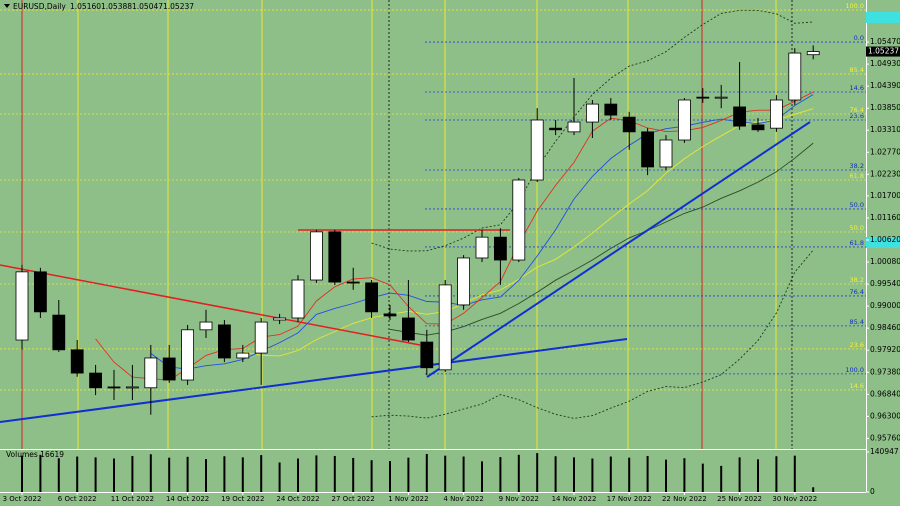 The image size is (900, 506). What do you see at coordinates (684, 499) in the screenshot?
I see `x-tick-label: 22 Nov 2022` at bounding box center [684, 499].